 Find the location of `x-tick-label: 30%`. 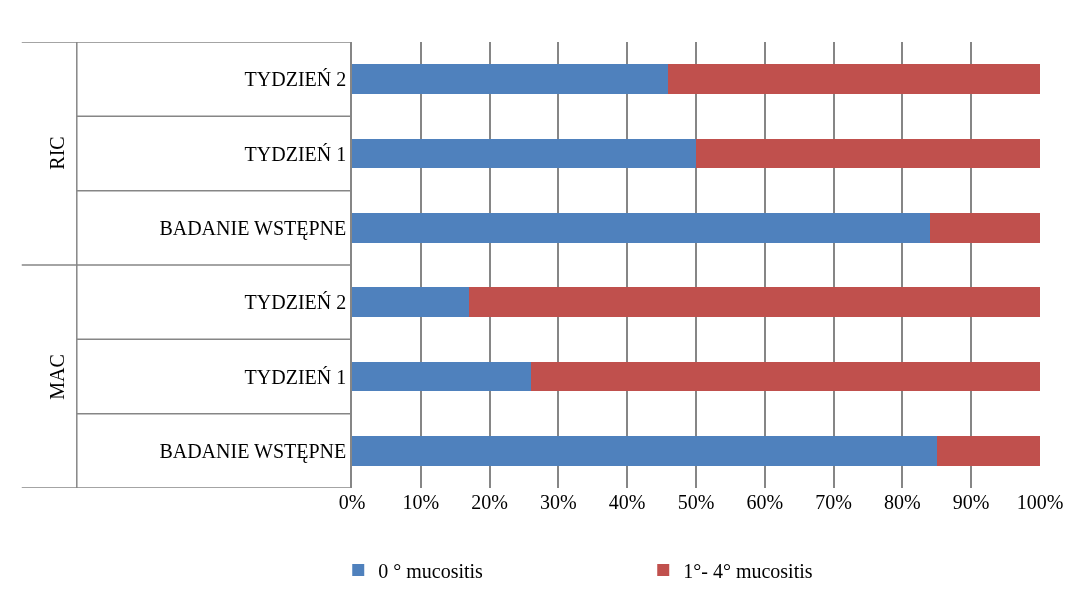

x-tick-label: 30% is located at coordinates (558, 502).